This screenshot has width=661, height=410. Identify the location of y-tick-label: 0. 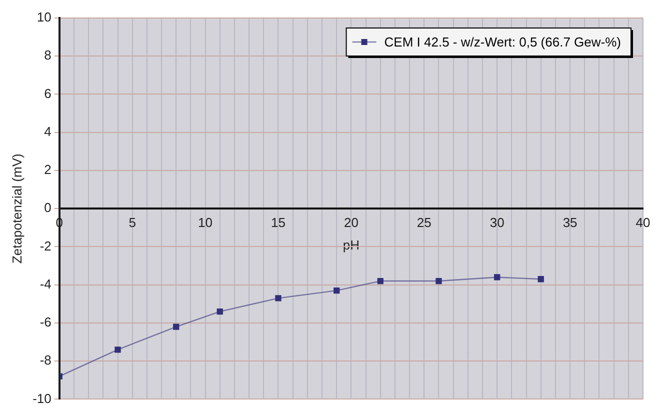
(48, 208).